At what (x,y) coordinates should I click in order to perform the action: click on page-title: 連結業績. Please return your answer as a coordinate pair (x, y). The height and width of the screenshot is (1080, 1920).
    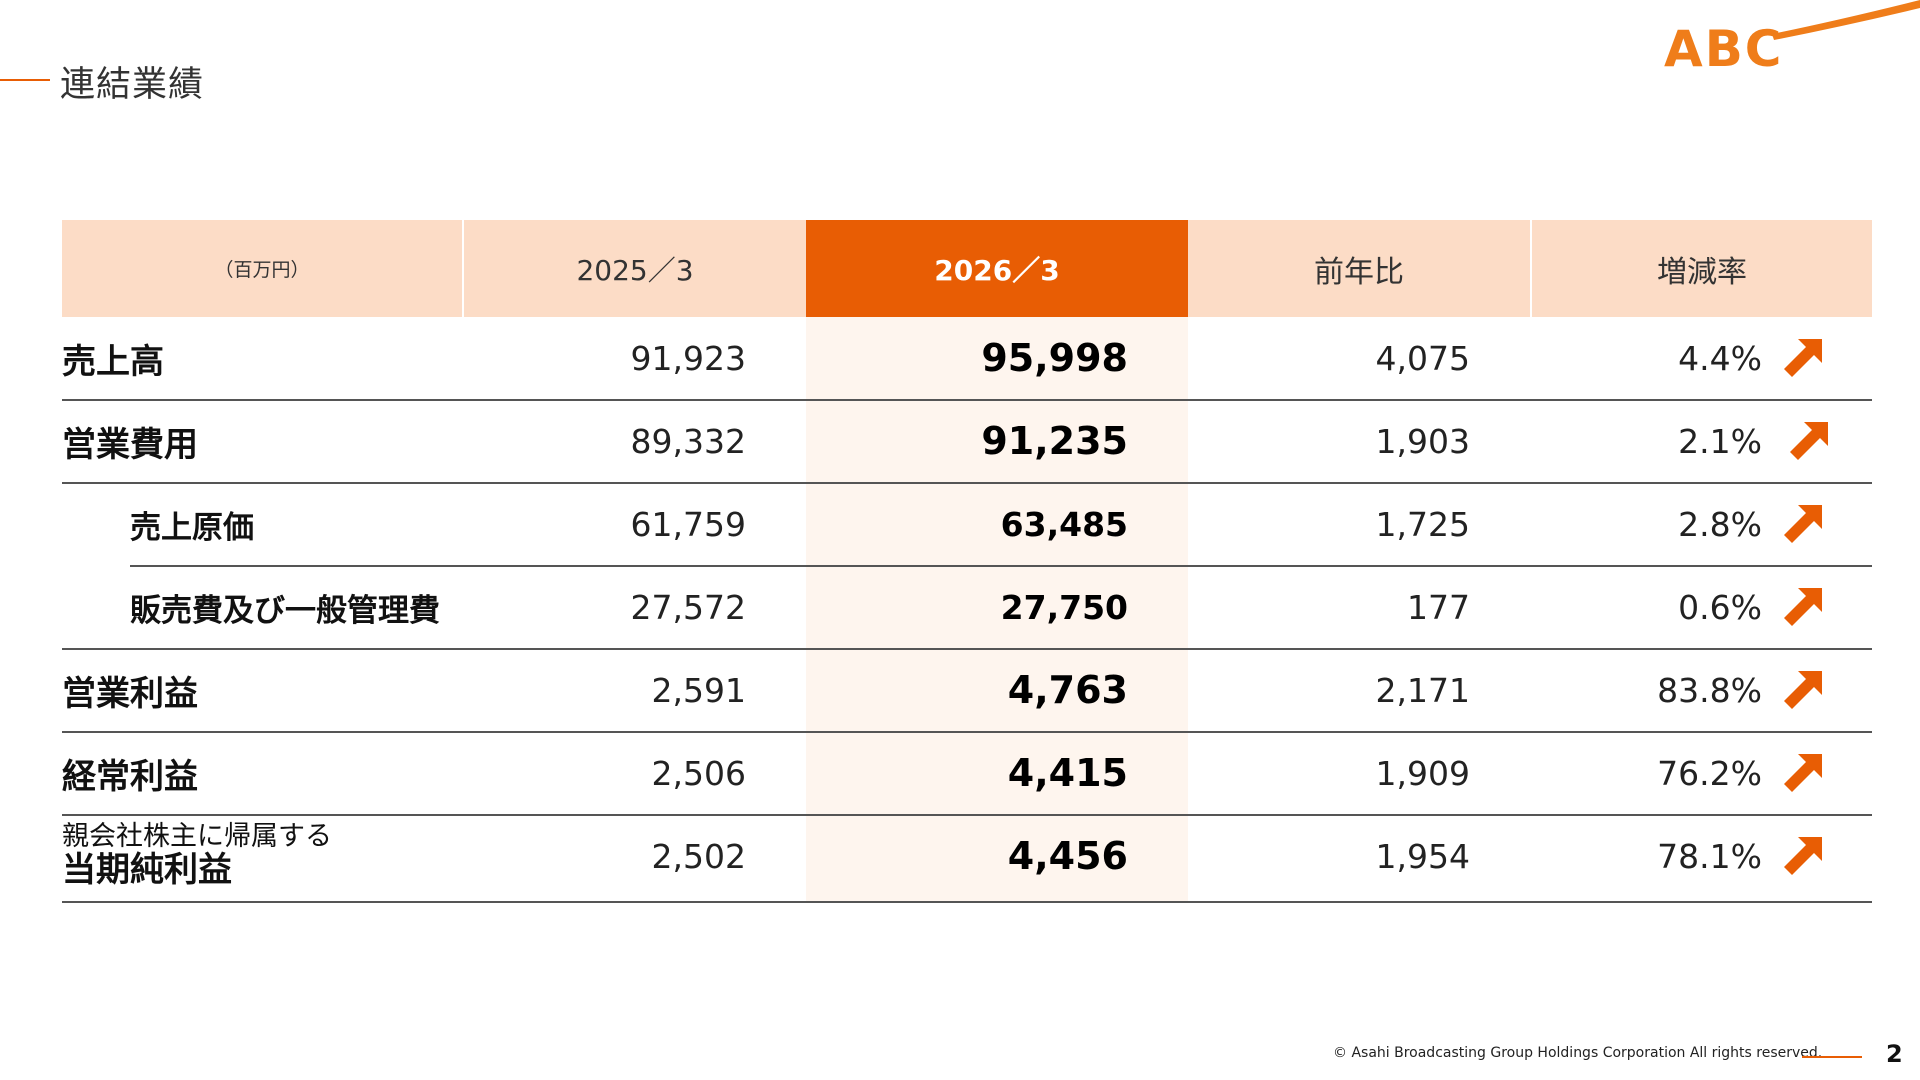
    Looking at the image, I should click on (132, 85).